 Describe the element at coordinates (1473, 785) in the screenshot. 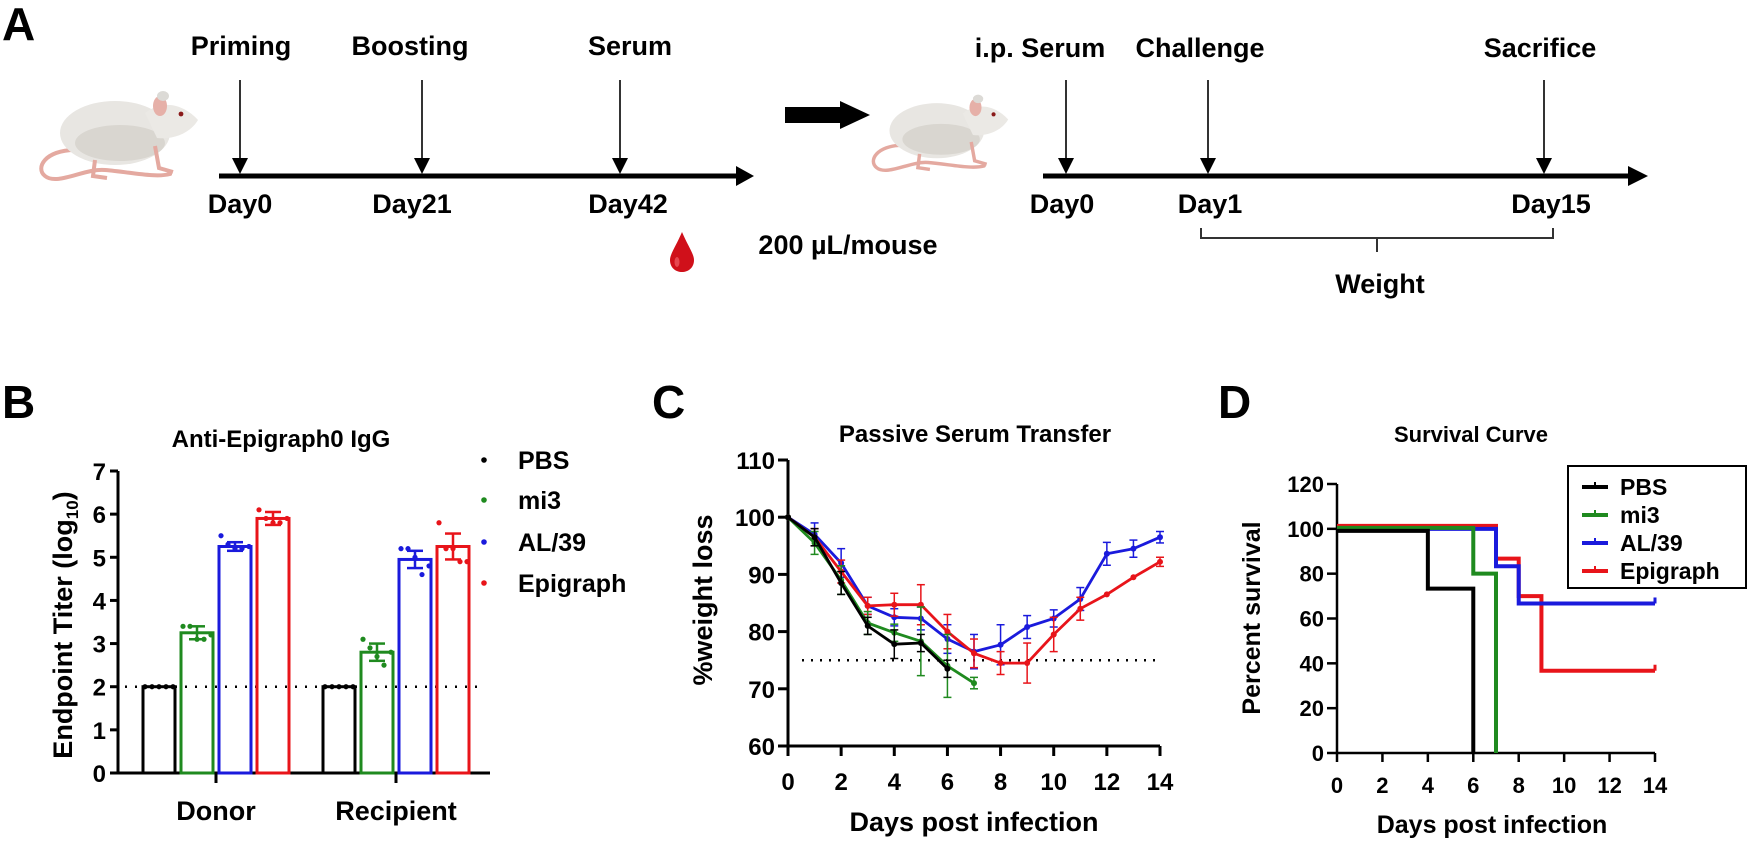

I see `x-tick-label-d: 6` at that location.